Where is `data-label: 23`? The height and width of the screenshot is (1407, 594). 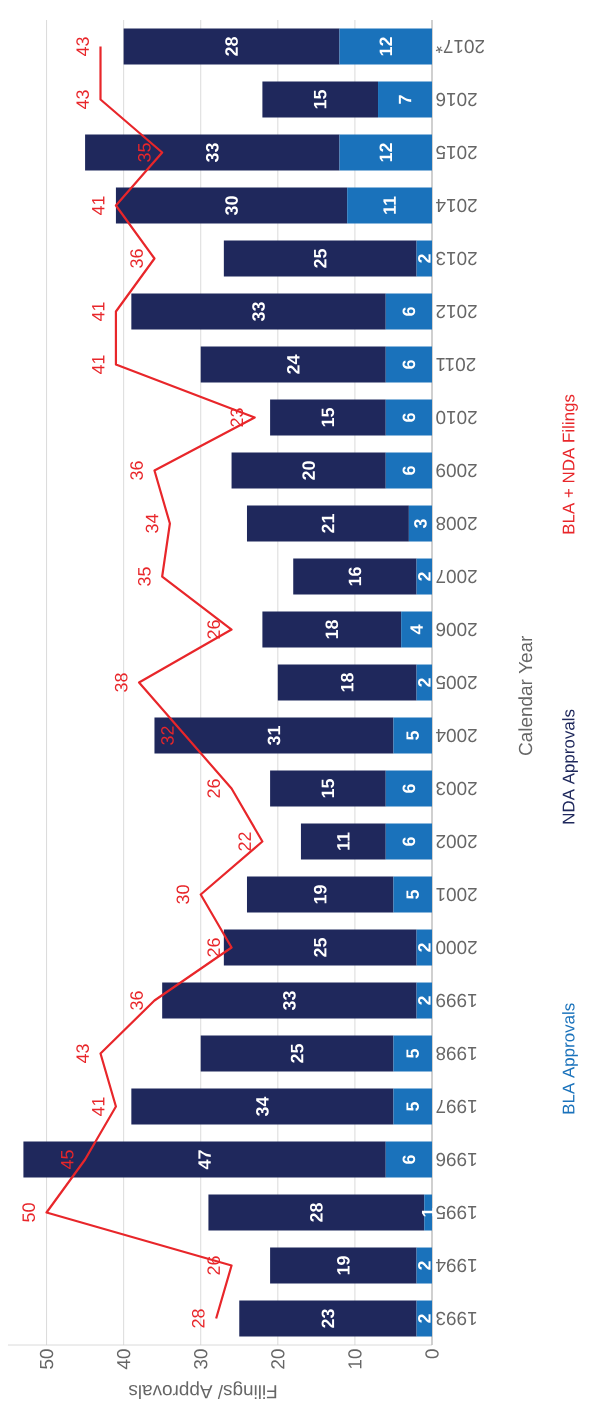 data-label: 23 is located at coordinates (328, 1318).